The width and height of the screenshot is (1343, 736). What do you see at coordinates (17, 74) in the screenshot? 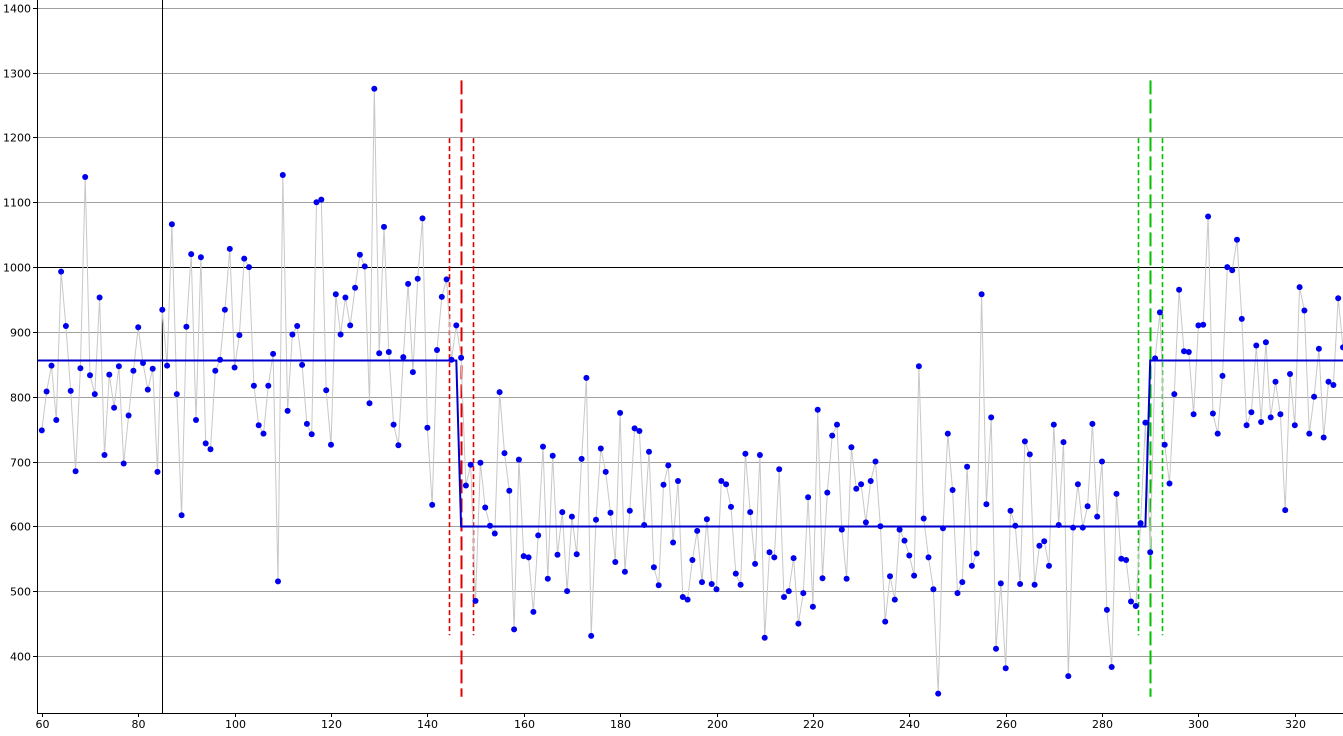
I see `y-tick-label-1300: 1300` at bounding box center [17, 74].